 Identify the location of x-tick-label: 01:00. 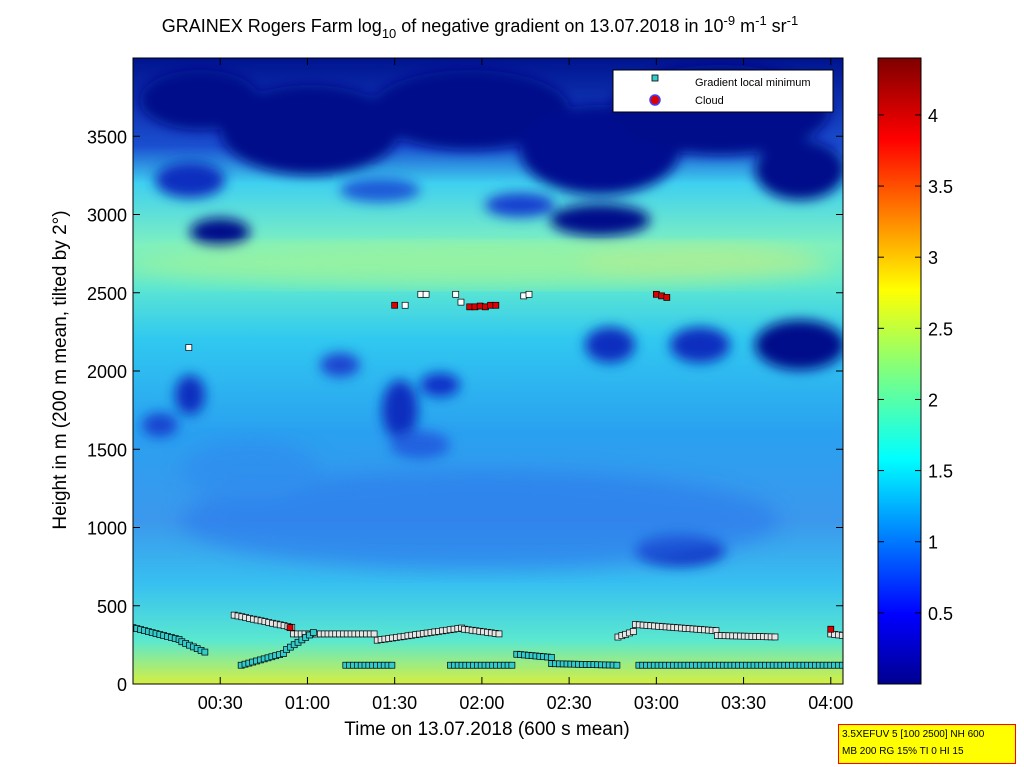
(307, 703).